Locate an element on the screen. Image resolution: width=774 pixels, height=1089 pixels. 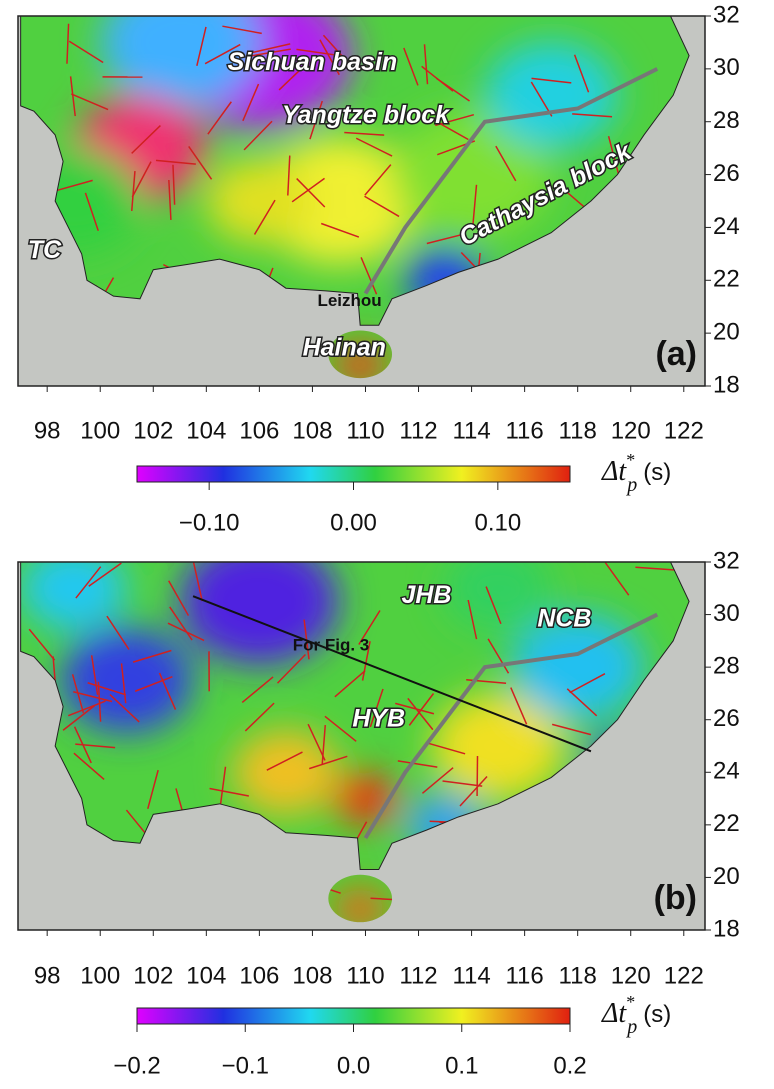
x-tick-label: 122 is located at coordinates (684, 975).